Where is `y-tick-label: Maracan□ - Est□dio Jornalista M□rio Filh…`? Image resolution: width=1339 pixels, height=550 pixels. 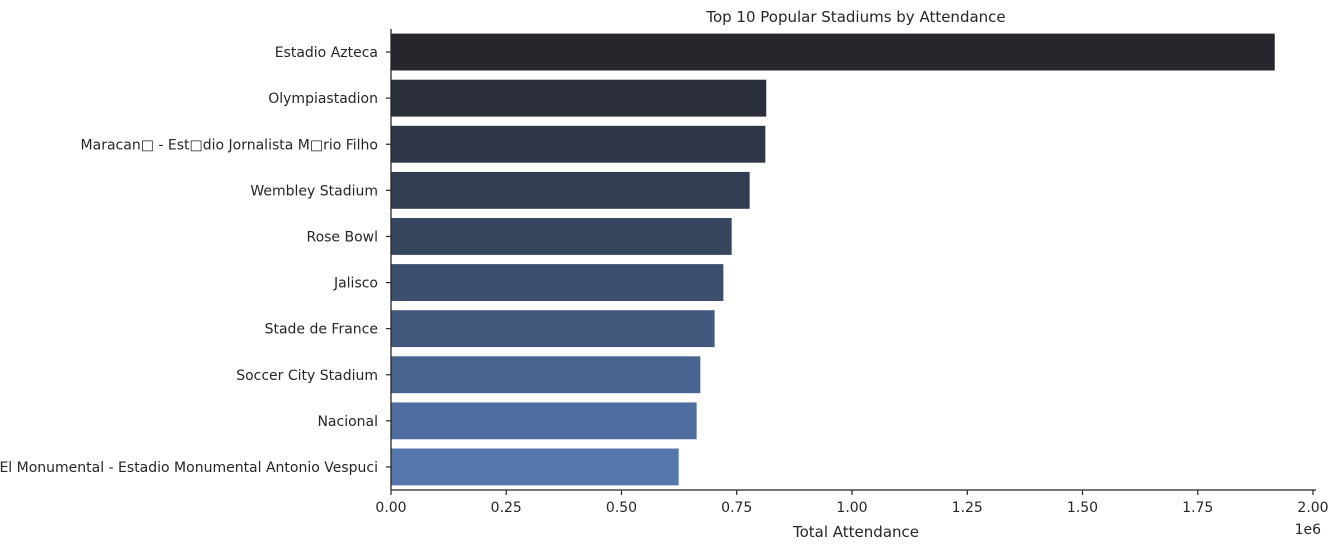 y-tick-label: Maracan□ - Est□dio Jornalista M□rio Filh… is located at coordinates (229, 145).